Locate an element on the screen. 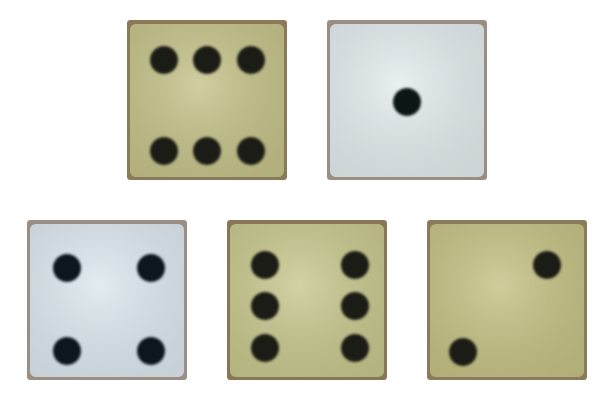  die-six-vertical is located at coordinates (307, 300).